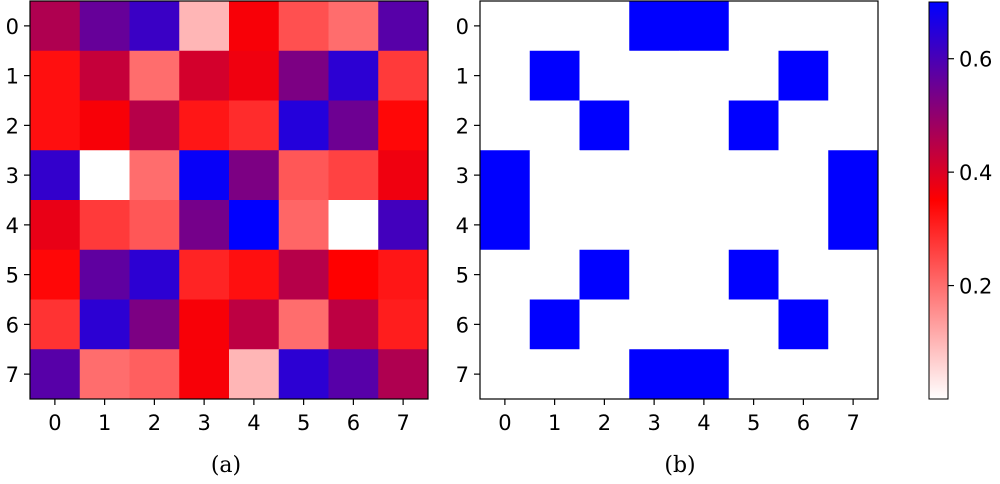 This screenshot has width=1000, height=484. I want to click on colorbar: 0.2 0.4 0.6, so click(960, 200).